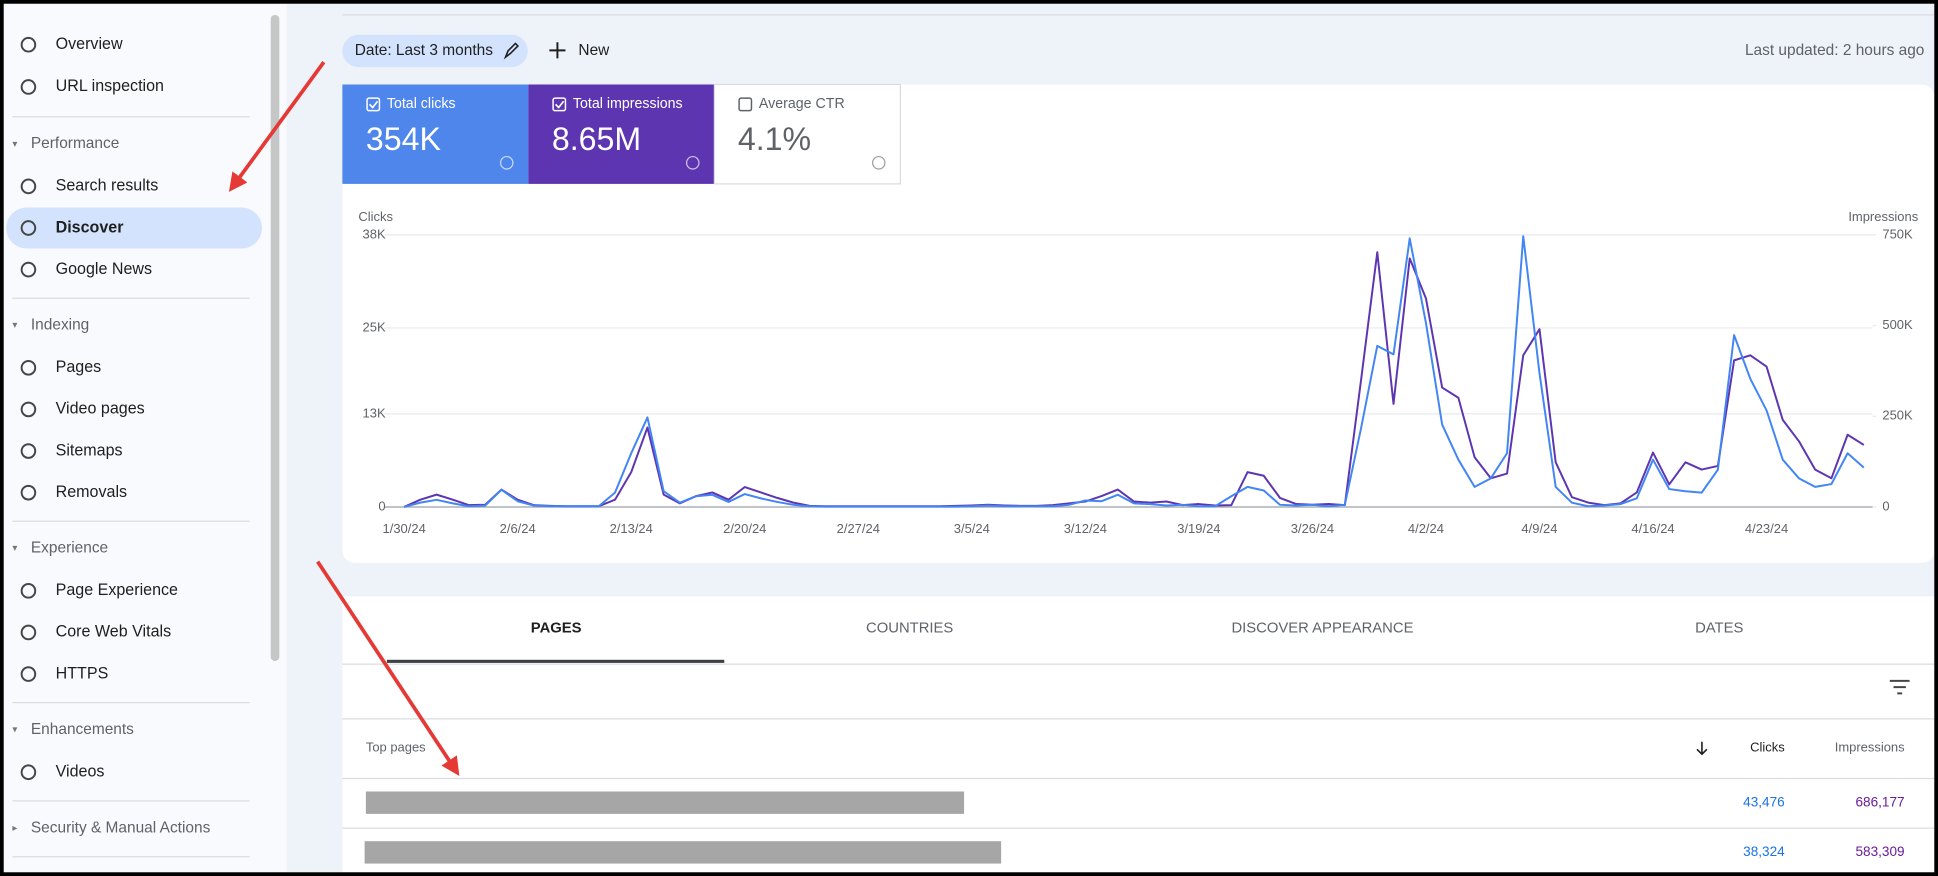 The image size is (1938, 876). What do you see at coordinates (79, 367) in the screenshot?
I see `nav-item: Pages` at bounding box center [79, 367].